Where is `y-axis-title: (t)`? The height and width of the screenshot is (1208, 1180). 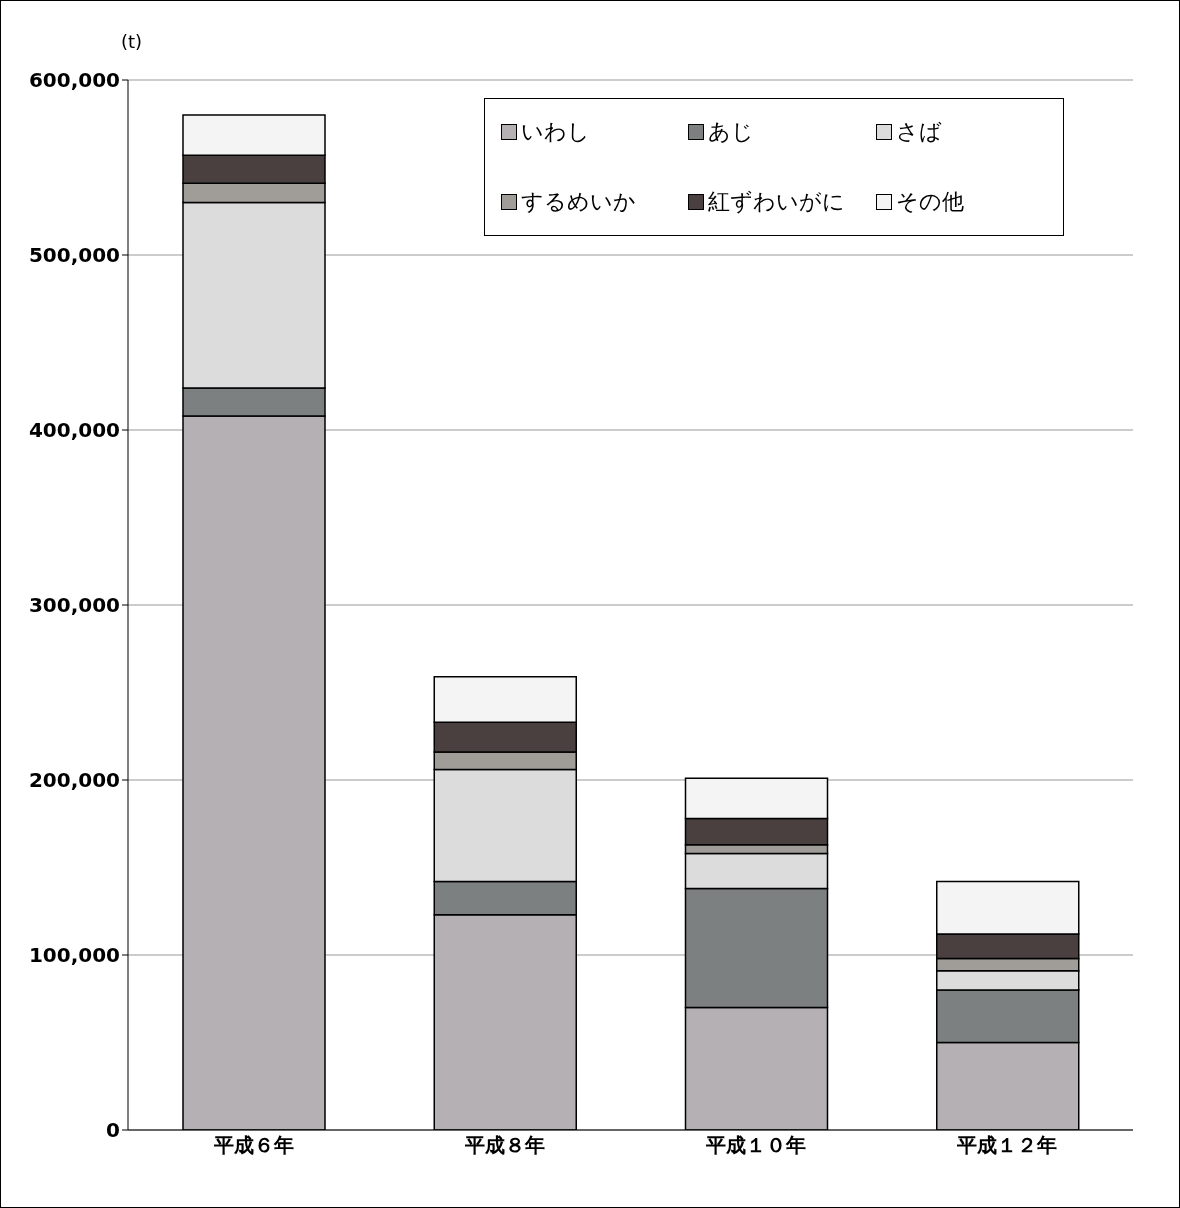 y-axis-title: (t) is located at coordinates (132, 41).